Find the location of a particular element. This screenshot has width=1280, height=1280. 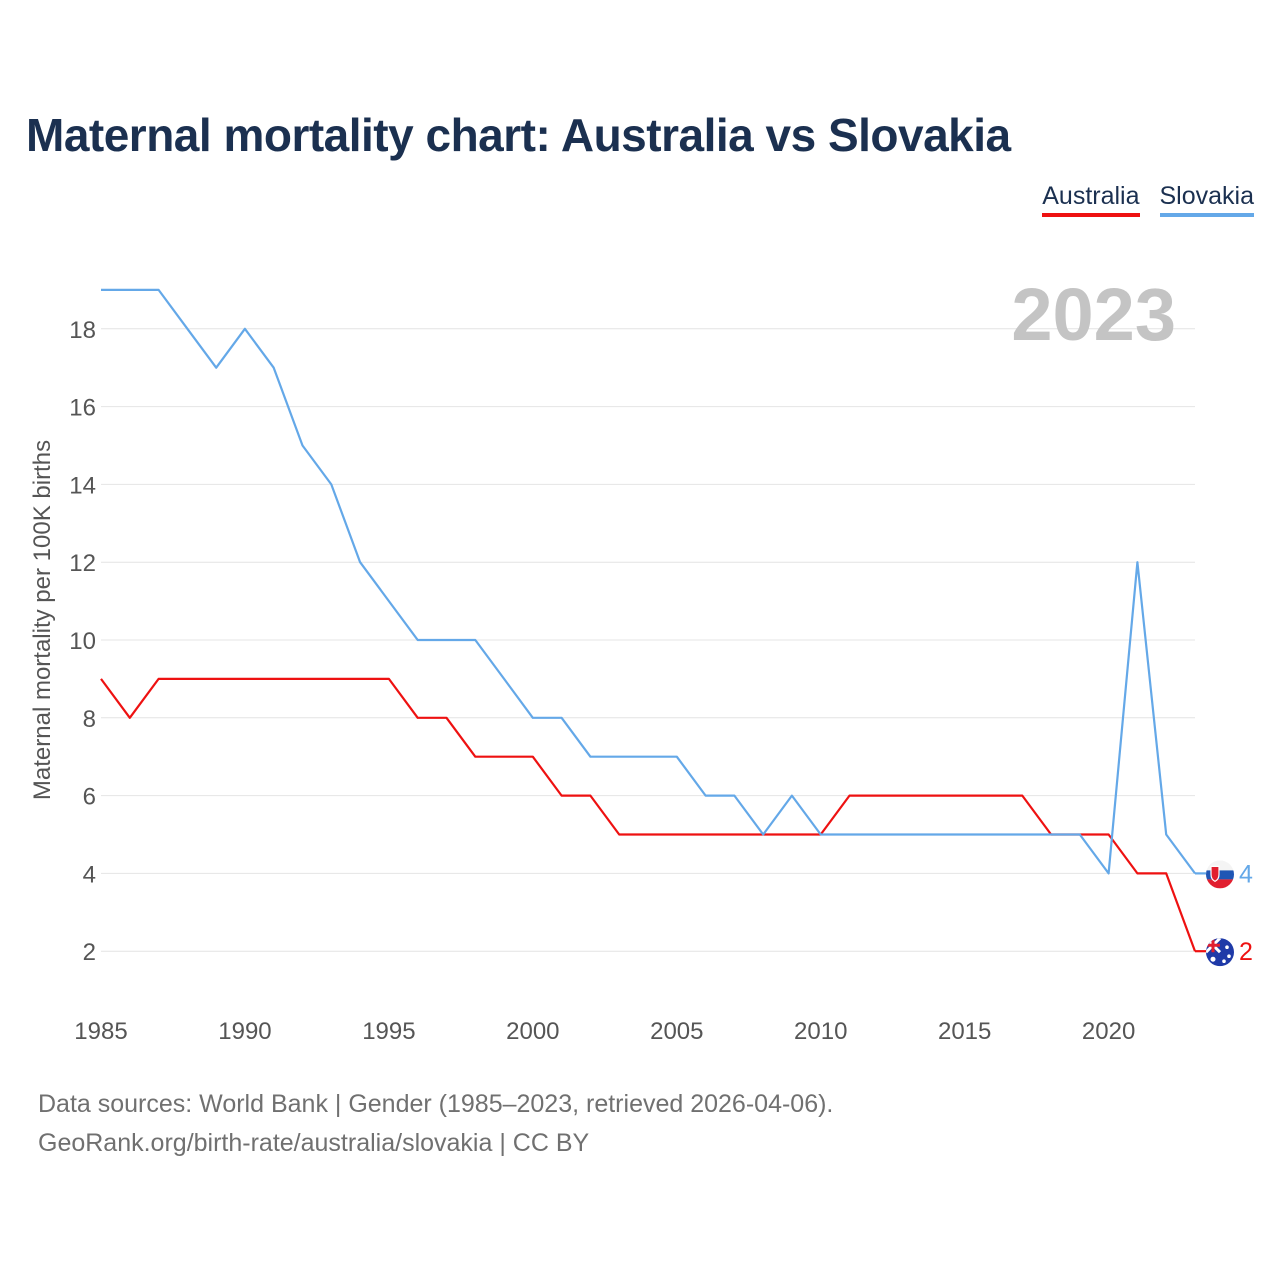

legend: Australia Slovakia is located at coordinates (1148, 199).